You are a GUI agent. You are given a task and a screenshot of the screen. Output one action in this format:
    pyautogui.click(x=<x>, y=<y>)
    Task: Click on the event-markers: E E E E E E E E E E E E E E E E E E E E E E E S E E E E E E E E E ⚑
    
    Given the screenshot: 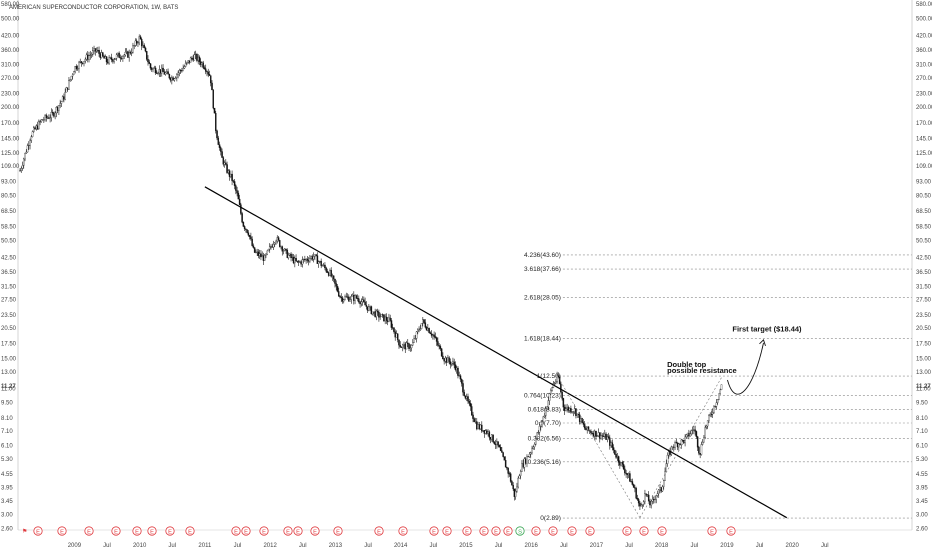 What is the action you would take?
    pyautogui.click(x=379, y=531)
    